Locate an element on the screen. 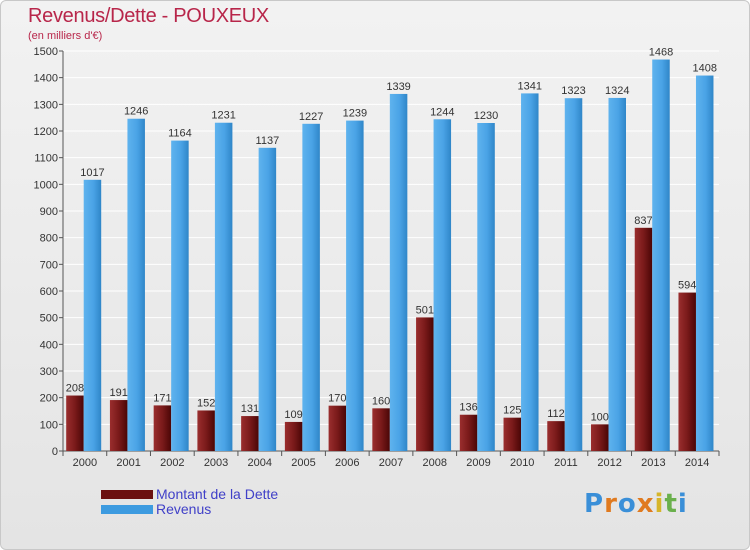 Image resolution: width=750 pixels, height=550 pixels. data-label-revenus: 1323 is located at coordinates (573, 91).